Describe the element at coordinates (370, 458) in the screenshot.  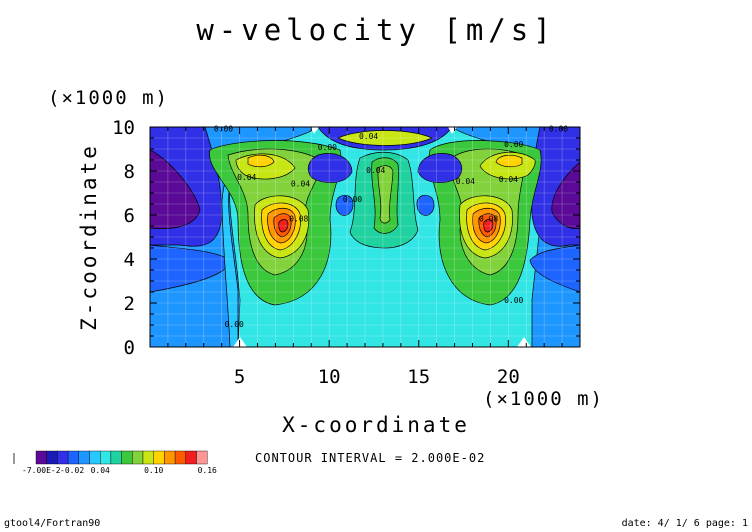
I see `contour-interval-text: CONTOUR INTERVAL = 2.000E-02` at that location.